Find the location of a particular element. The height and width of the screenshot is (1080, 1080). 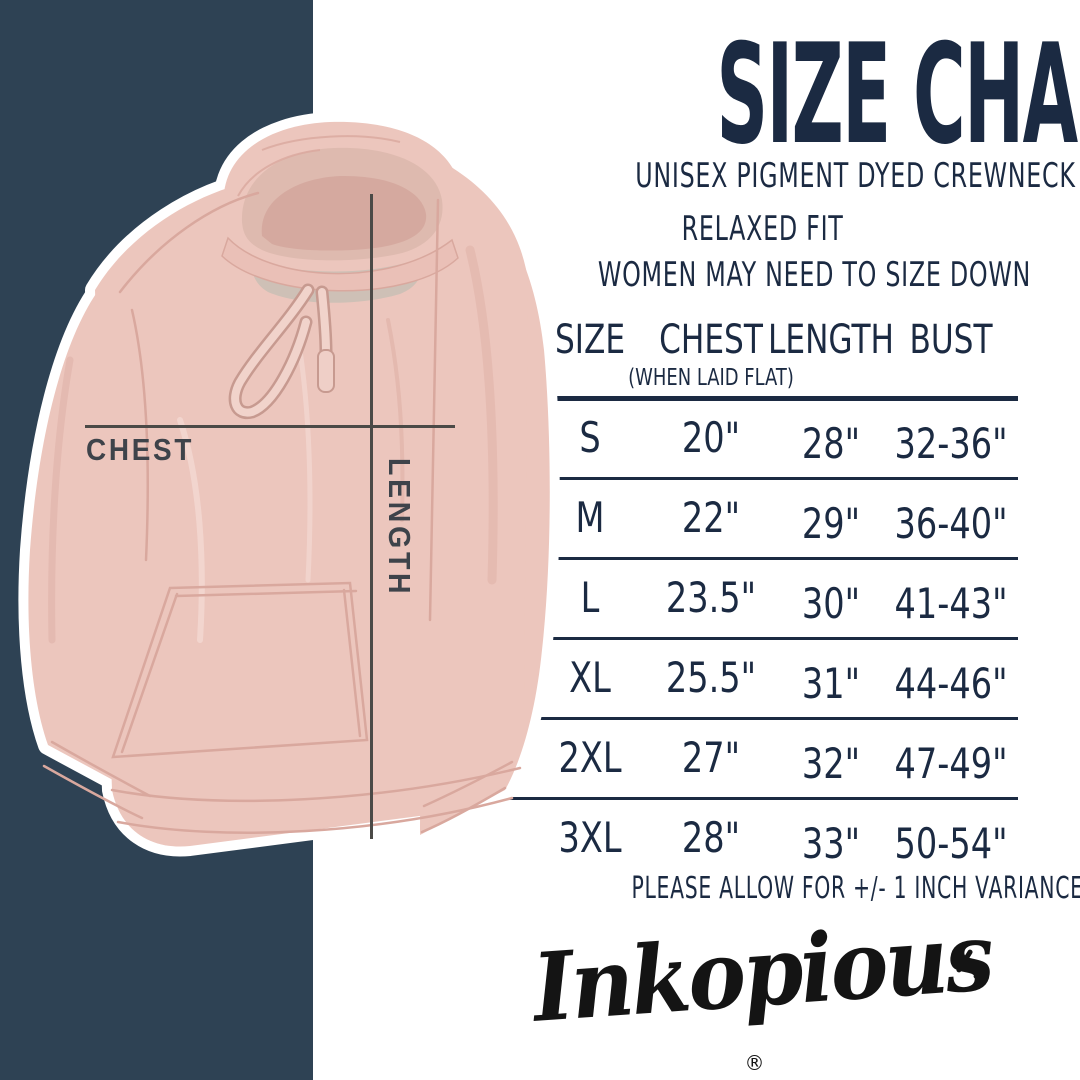

page-title: SIZE CHART is located at coordinates (898, 94).